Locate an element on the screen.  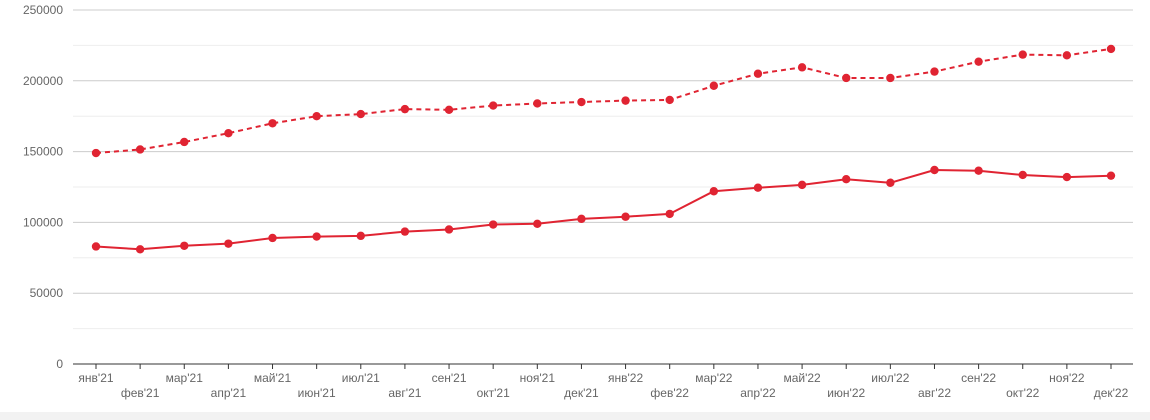
x-tick-label: мар'21 is located at coordinates (185, 378).